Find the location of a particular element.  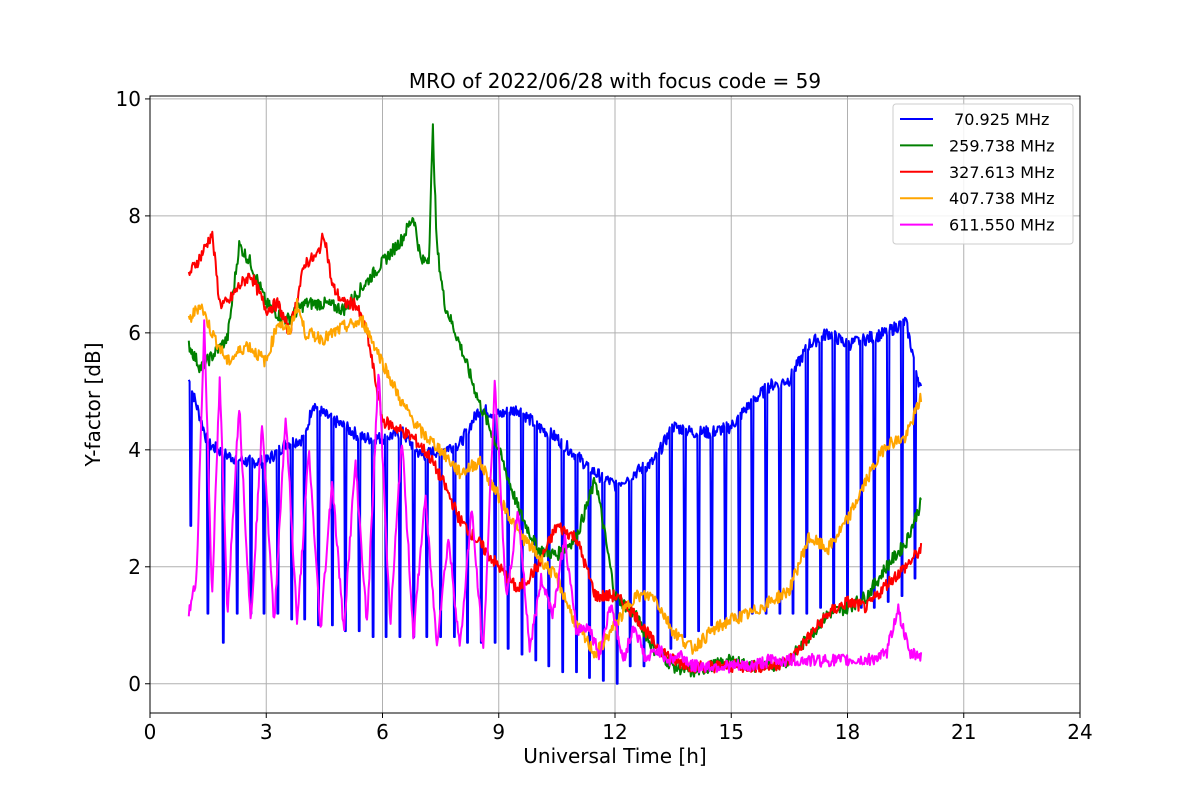

y-tick-label: 8 is located at coordinates (134, 216).